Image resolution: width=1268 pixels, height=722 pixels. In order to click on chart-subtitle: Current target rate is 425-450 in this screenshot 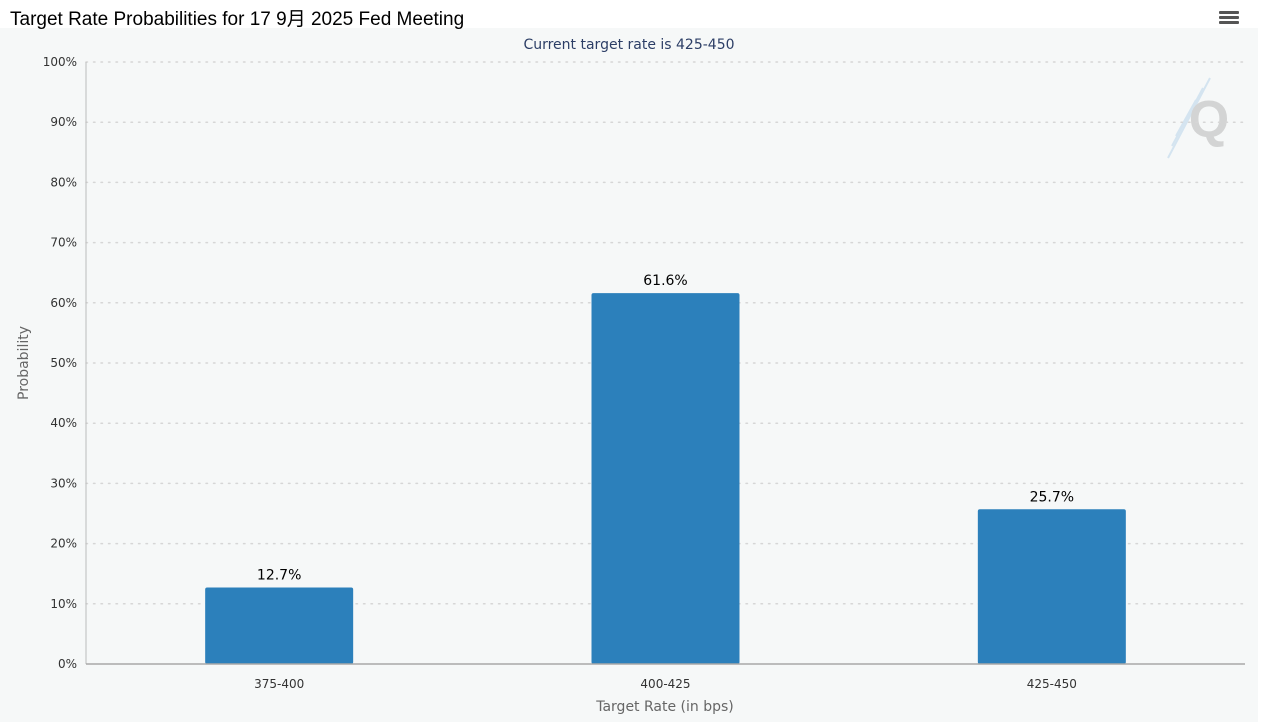, I will do `click(628, 45)`.